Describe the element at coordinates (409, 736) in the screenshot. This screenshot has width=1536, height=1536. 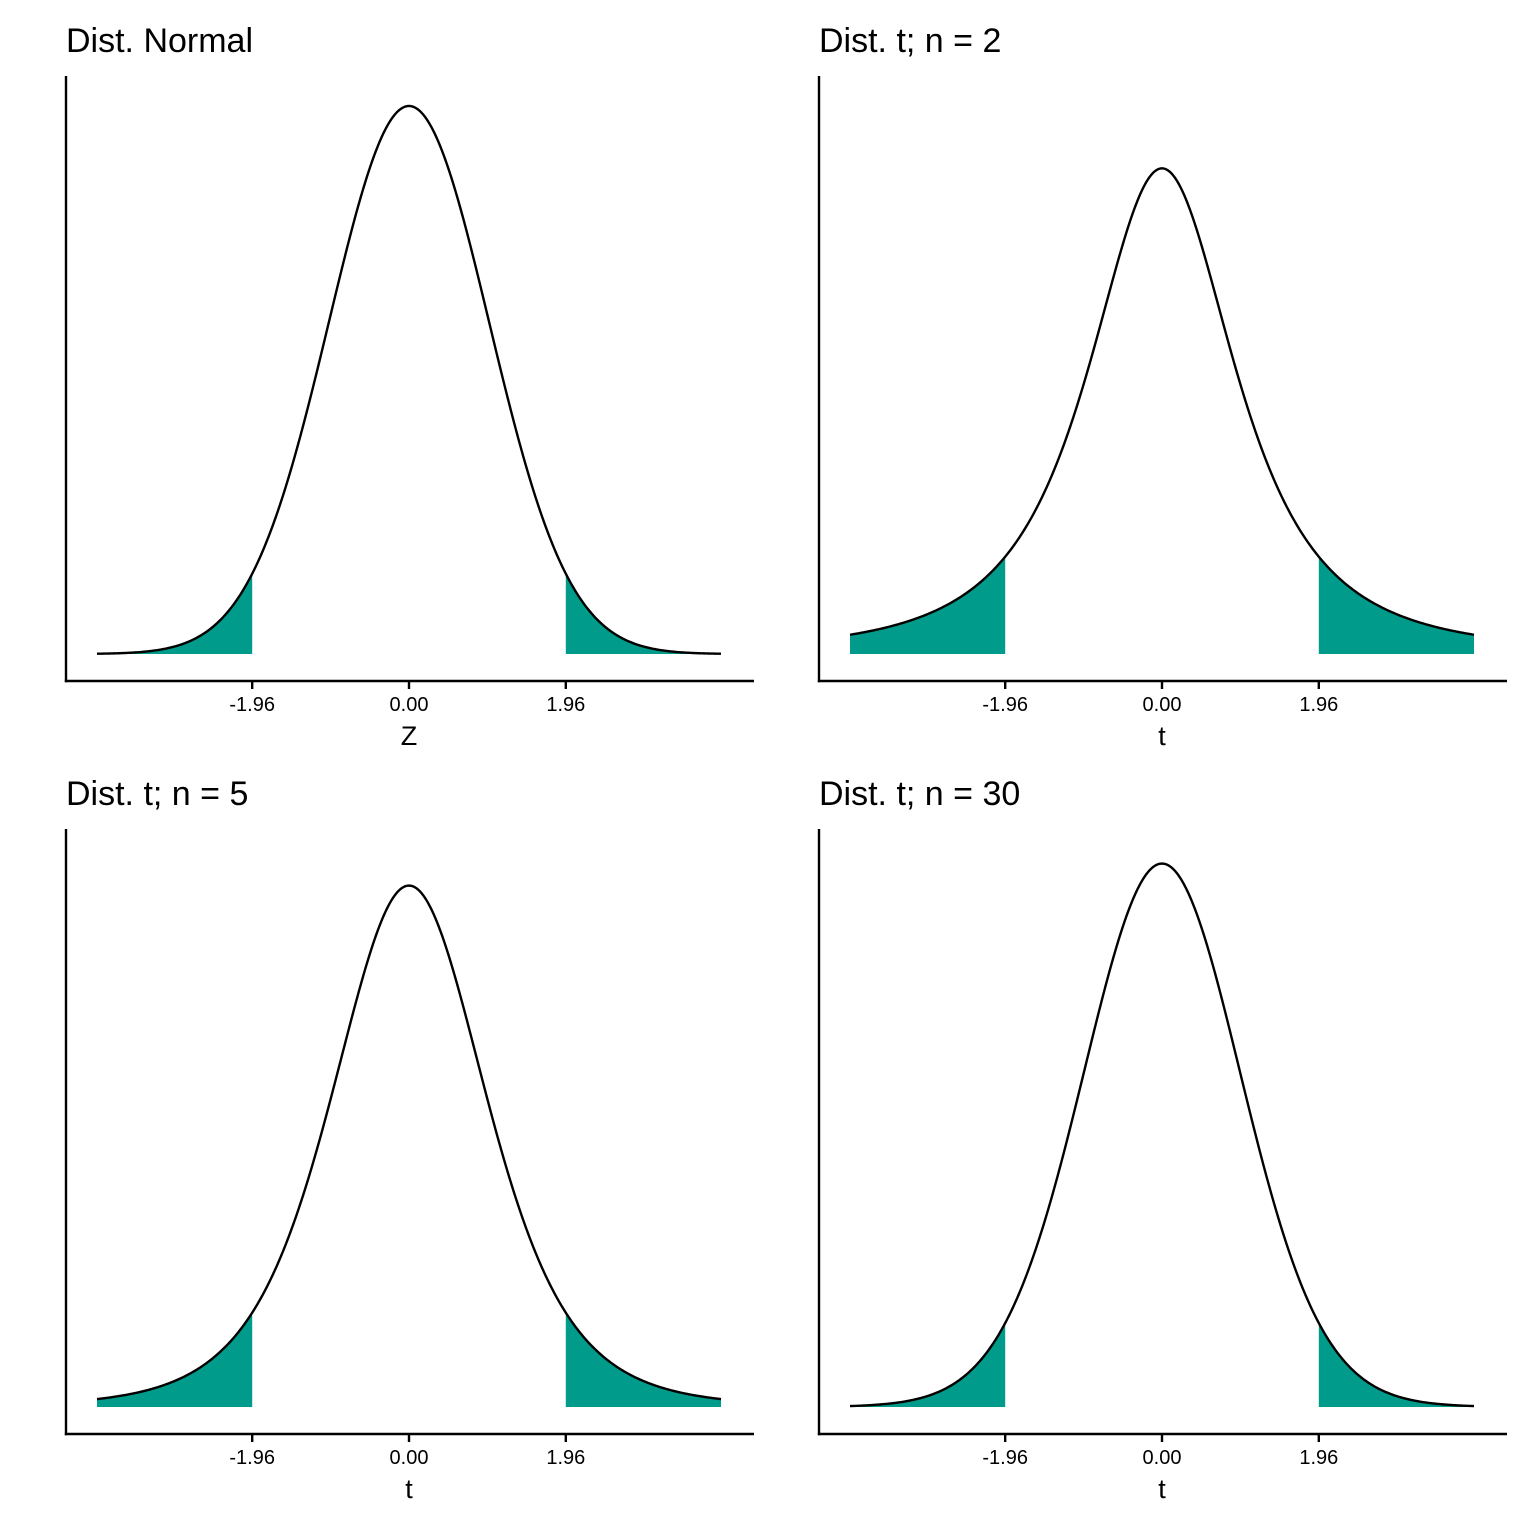
I see `x-axis-label: Z` at that location.